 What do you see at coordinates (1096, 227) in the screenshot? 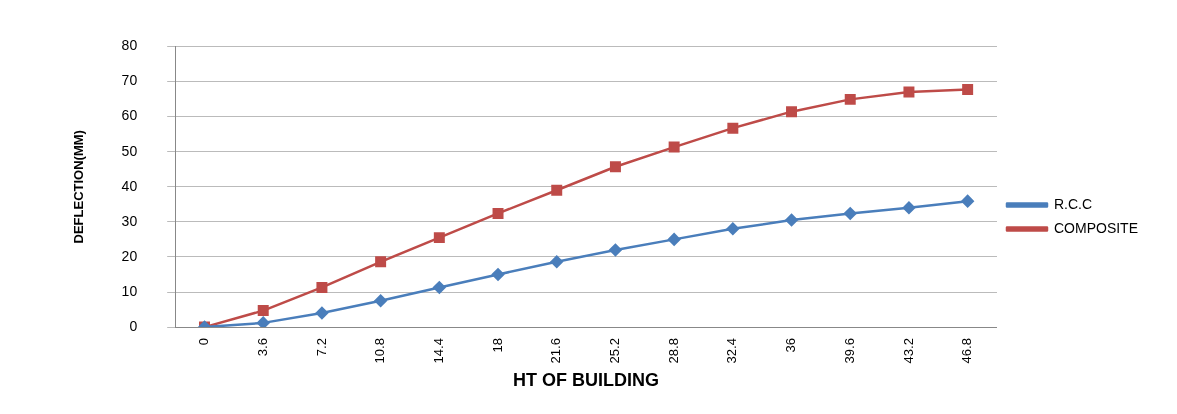
I see `legend-label: COMPOSITE` at bounding box center [1096, 227].